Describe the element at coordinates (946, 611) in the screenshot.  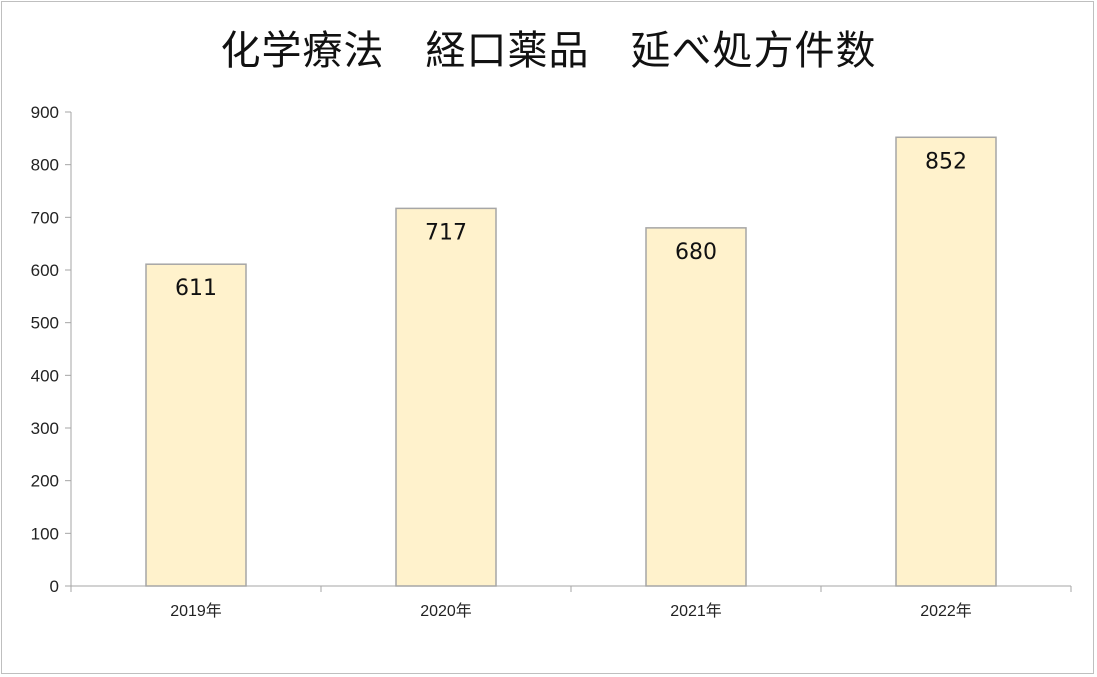
I see `x-tick-label: 2022年` at that location.